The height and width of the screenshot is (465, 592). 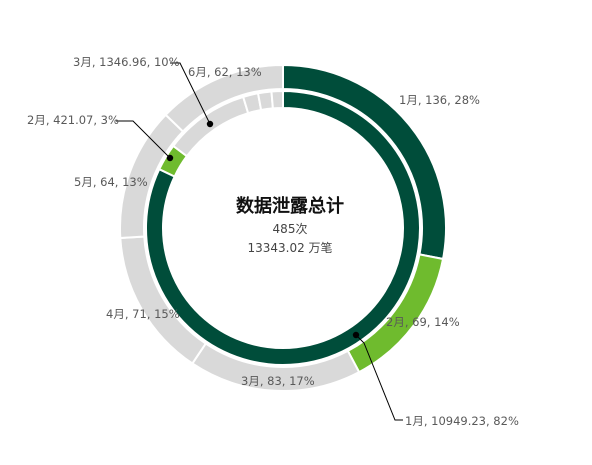 What do you see at coordinates (111, 182) in the screenshot?
I see `outer-label-5: 5月, 64, 13%` at bounding box center [111, 182].